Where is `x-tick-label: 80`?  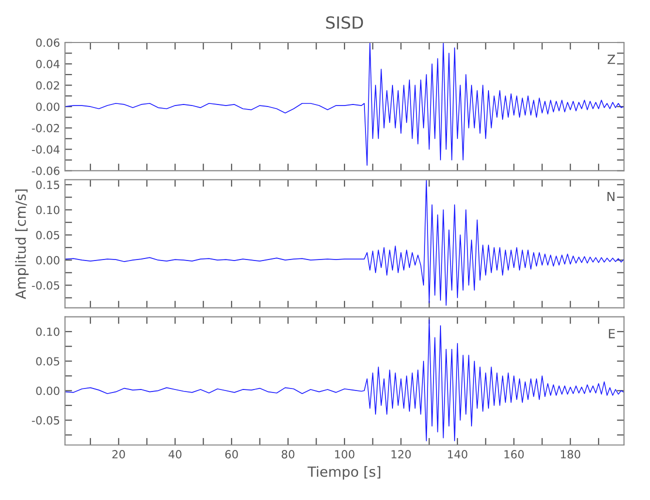
x-tick-label: 80 is located at coordinates (288, 454).